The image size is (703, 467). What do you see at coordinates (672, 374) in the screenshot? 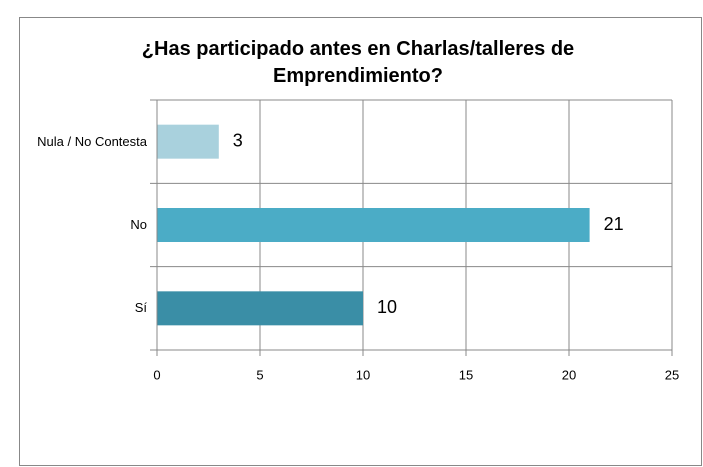
I see `x-tick-label: 25` at bounding box center [672, 374].